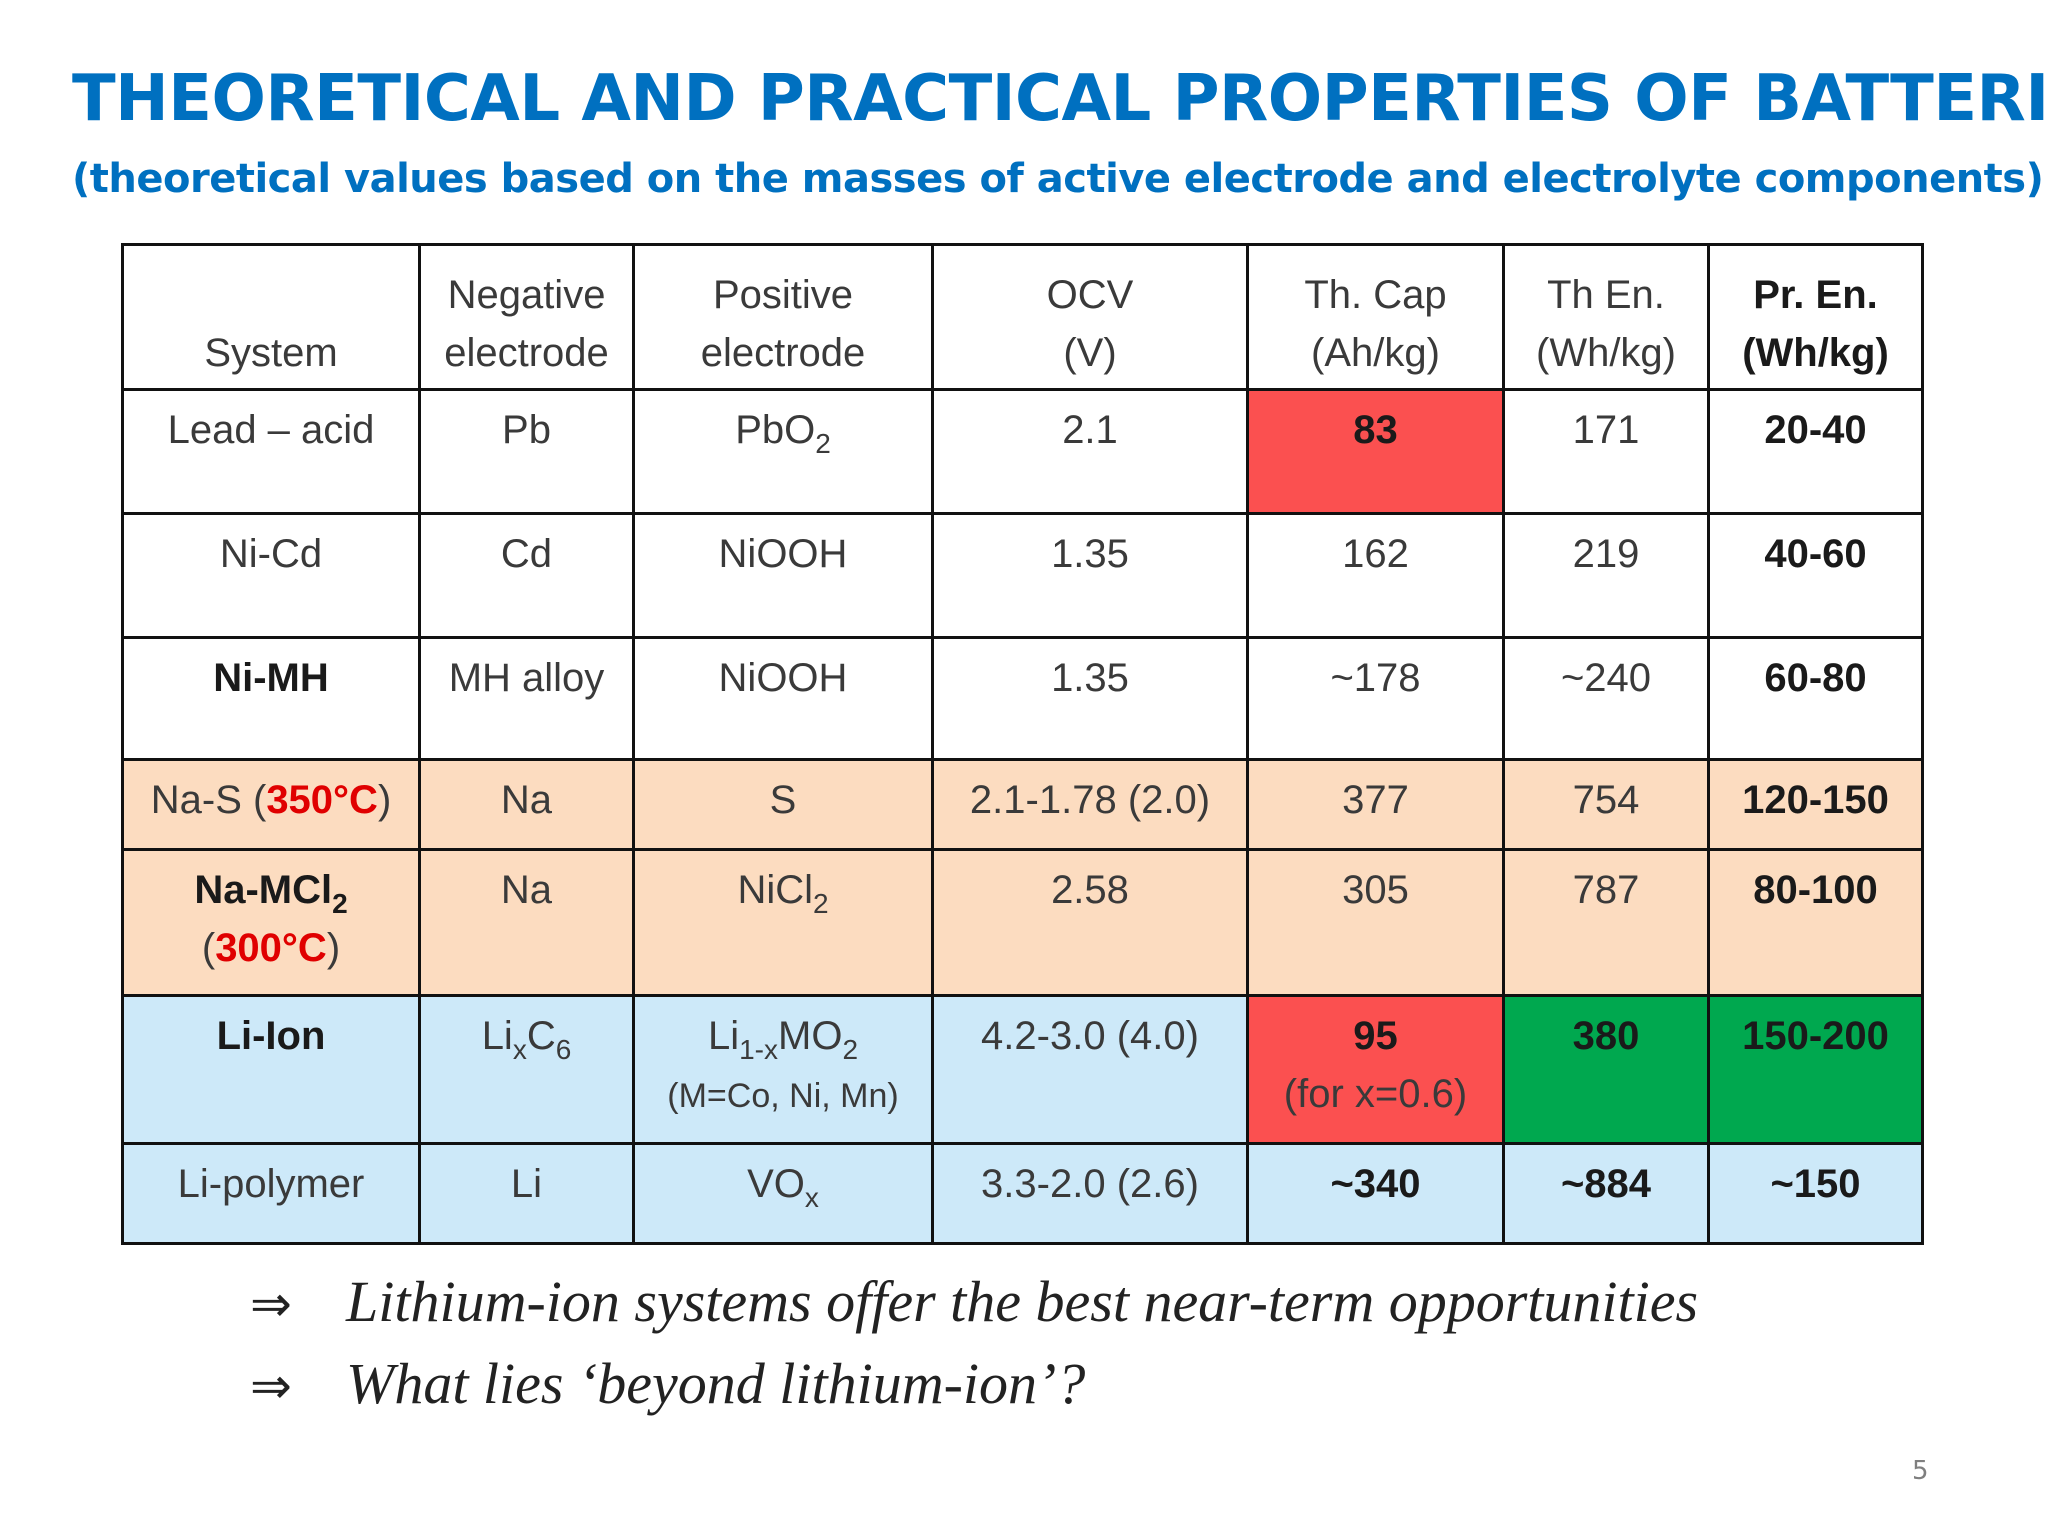  I want to click on cell-capacity: 83, so click(1375, 451).